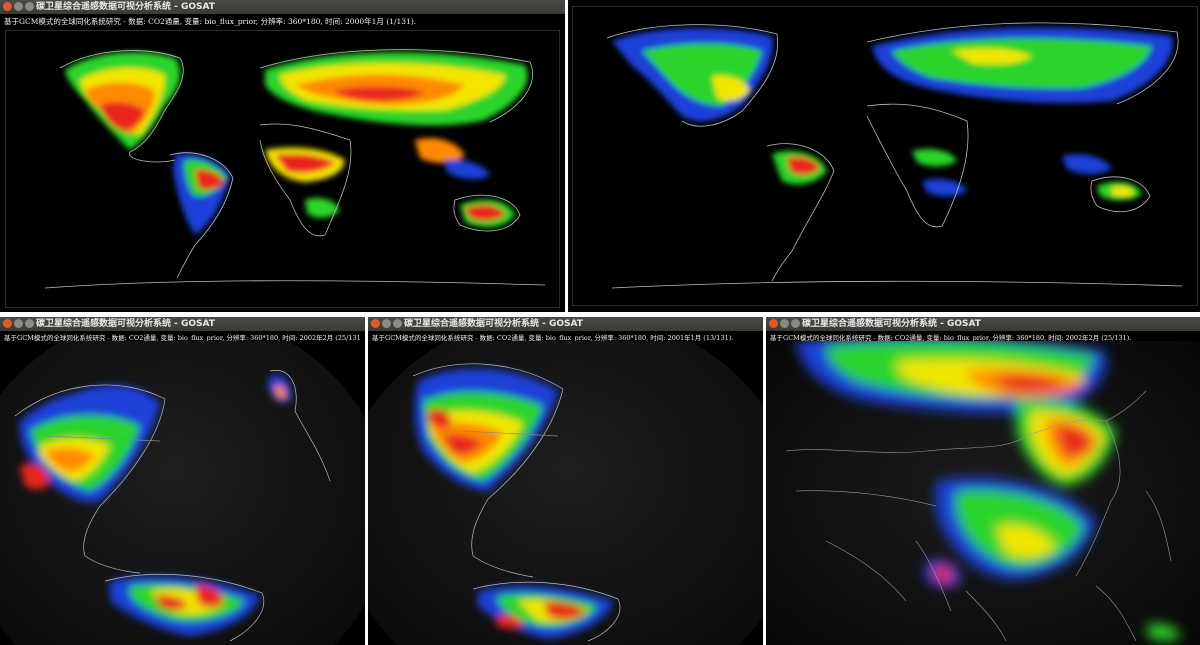  Describe the element at coordinates (182, 493) in the screenshot. I see `globe-view-americas` at that location.